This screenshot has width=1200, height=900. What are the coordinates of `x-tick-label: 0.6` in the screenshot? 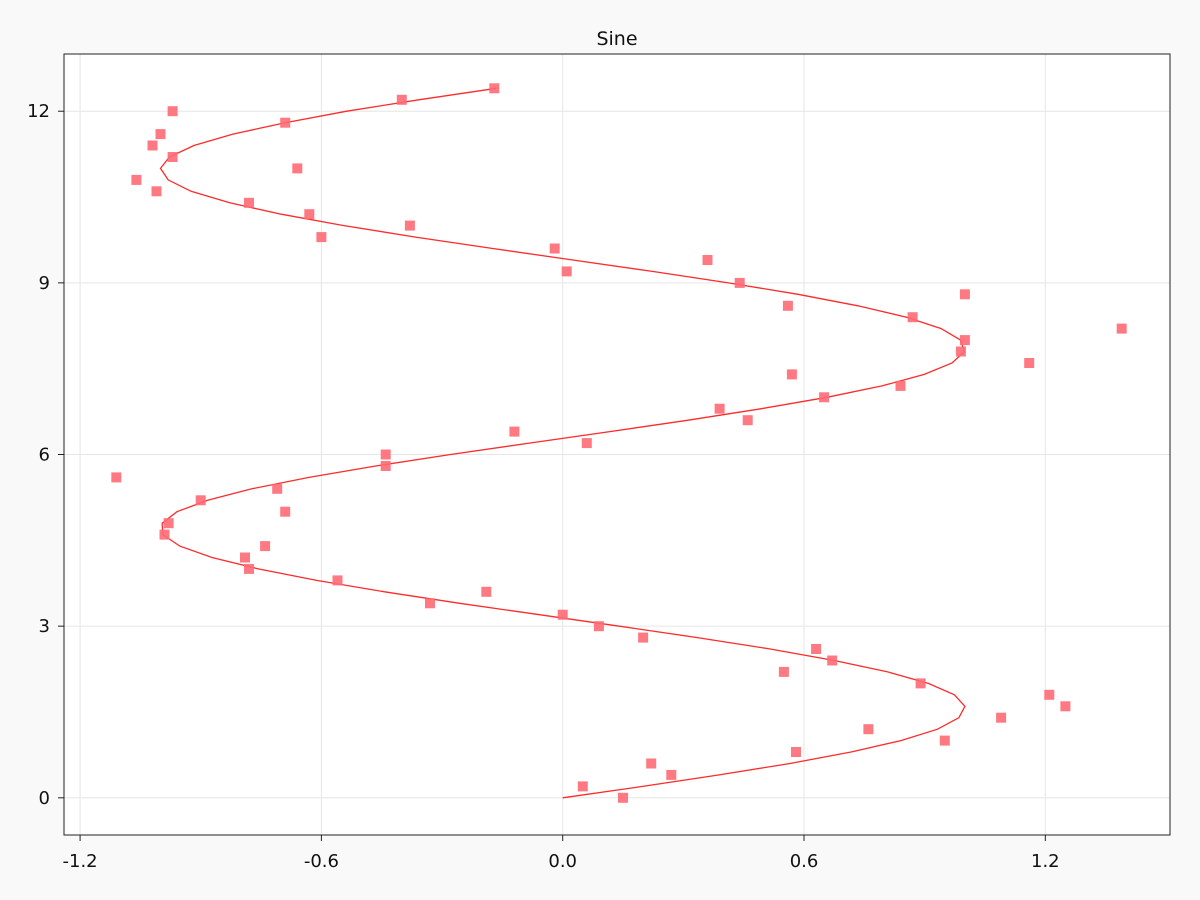 It's located at (804, 861).